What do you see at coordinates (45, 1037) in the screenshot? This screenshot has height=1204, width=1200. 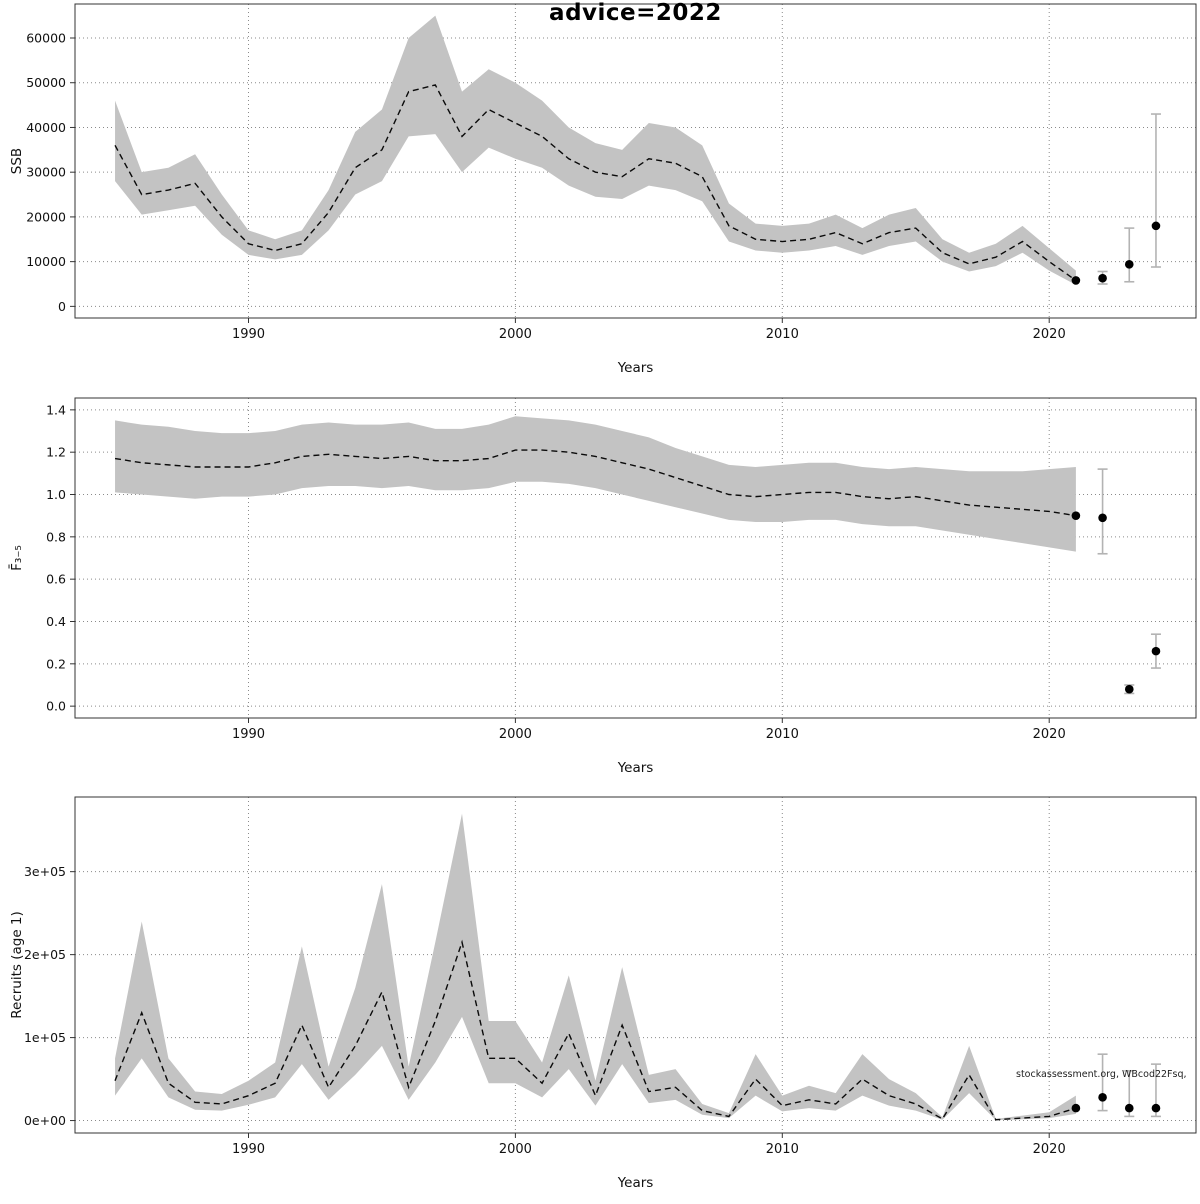 I see `y-tick-label: 1e+05` at bounding box center [45, 1037].